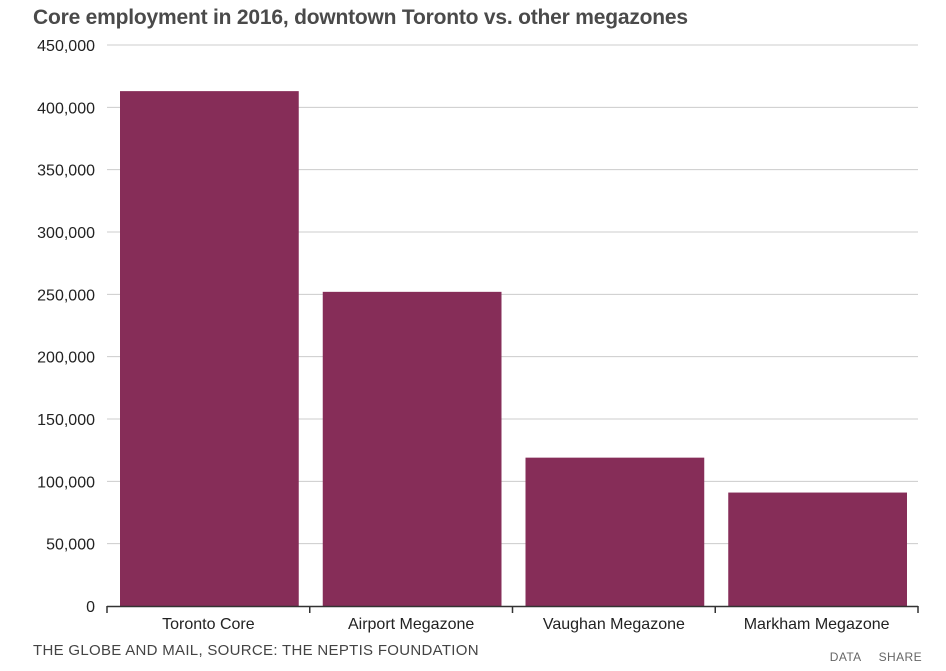  What do you see at coordinates (90, 607) in the screenshot?
I see `y-tick-label: 0` at bounding box center [90, 607].